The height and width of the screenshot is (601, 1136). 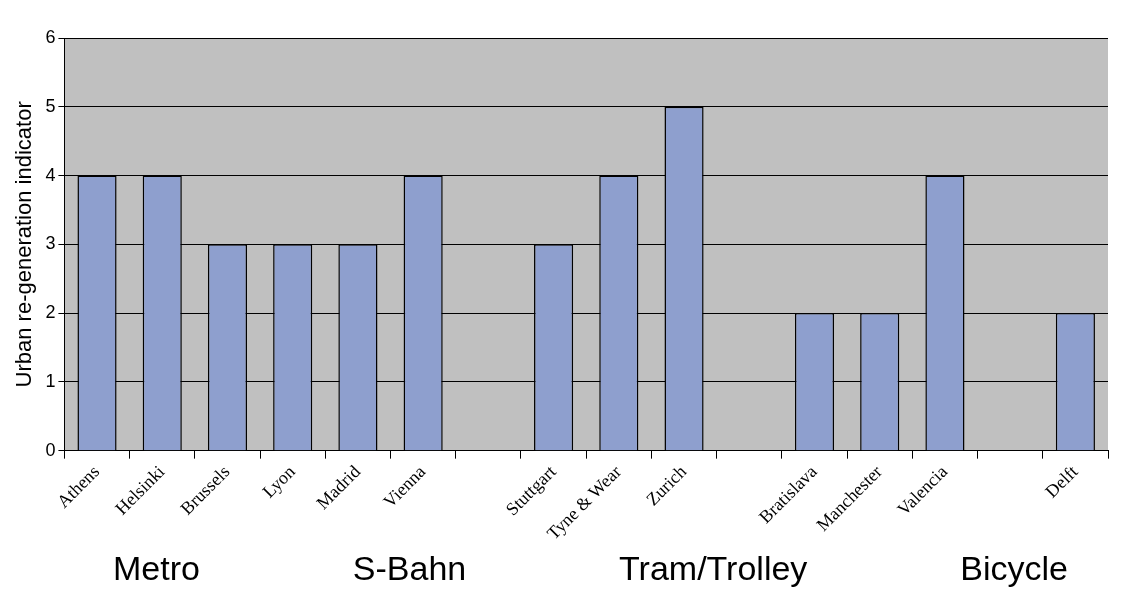 I want to click on text: Bicycle, so click(x=1014, y=568).